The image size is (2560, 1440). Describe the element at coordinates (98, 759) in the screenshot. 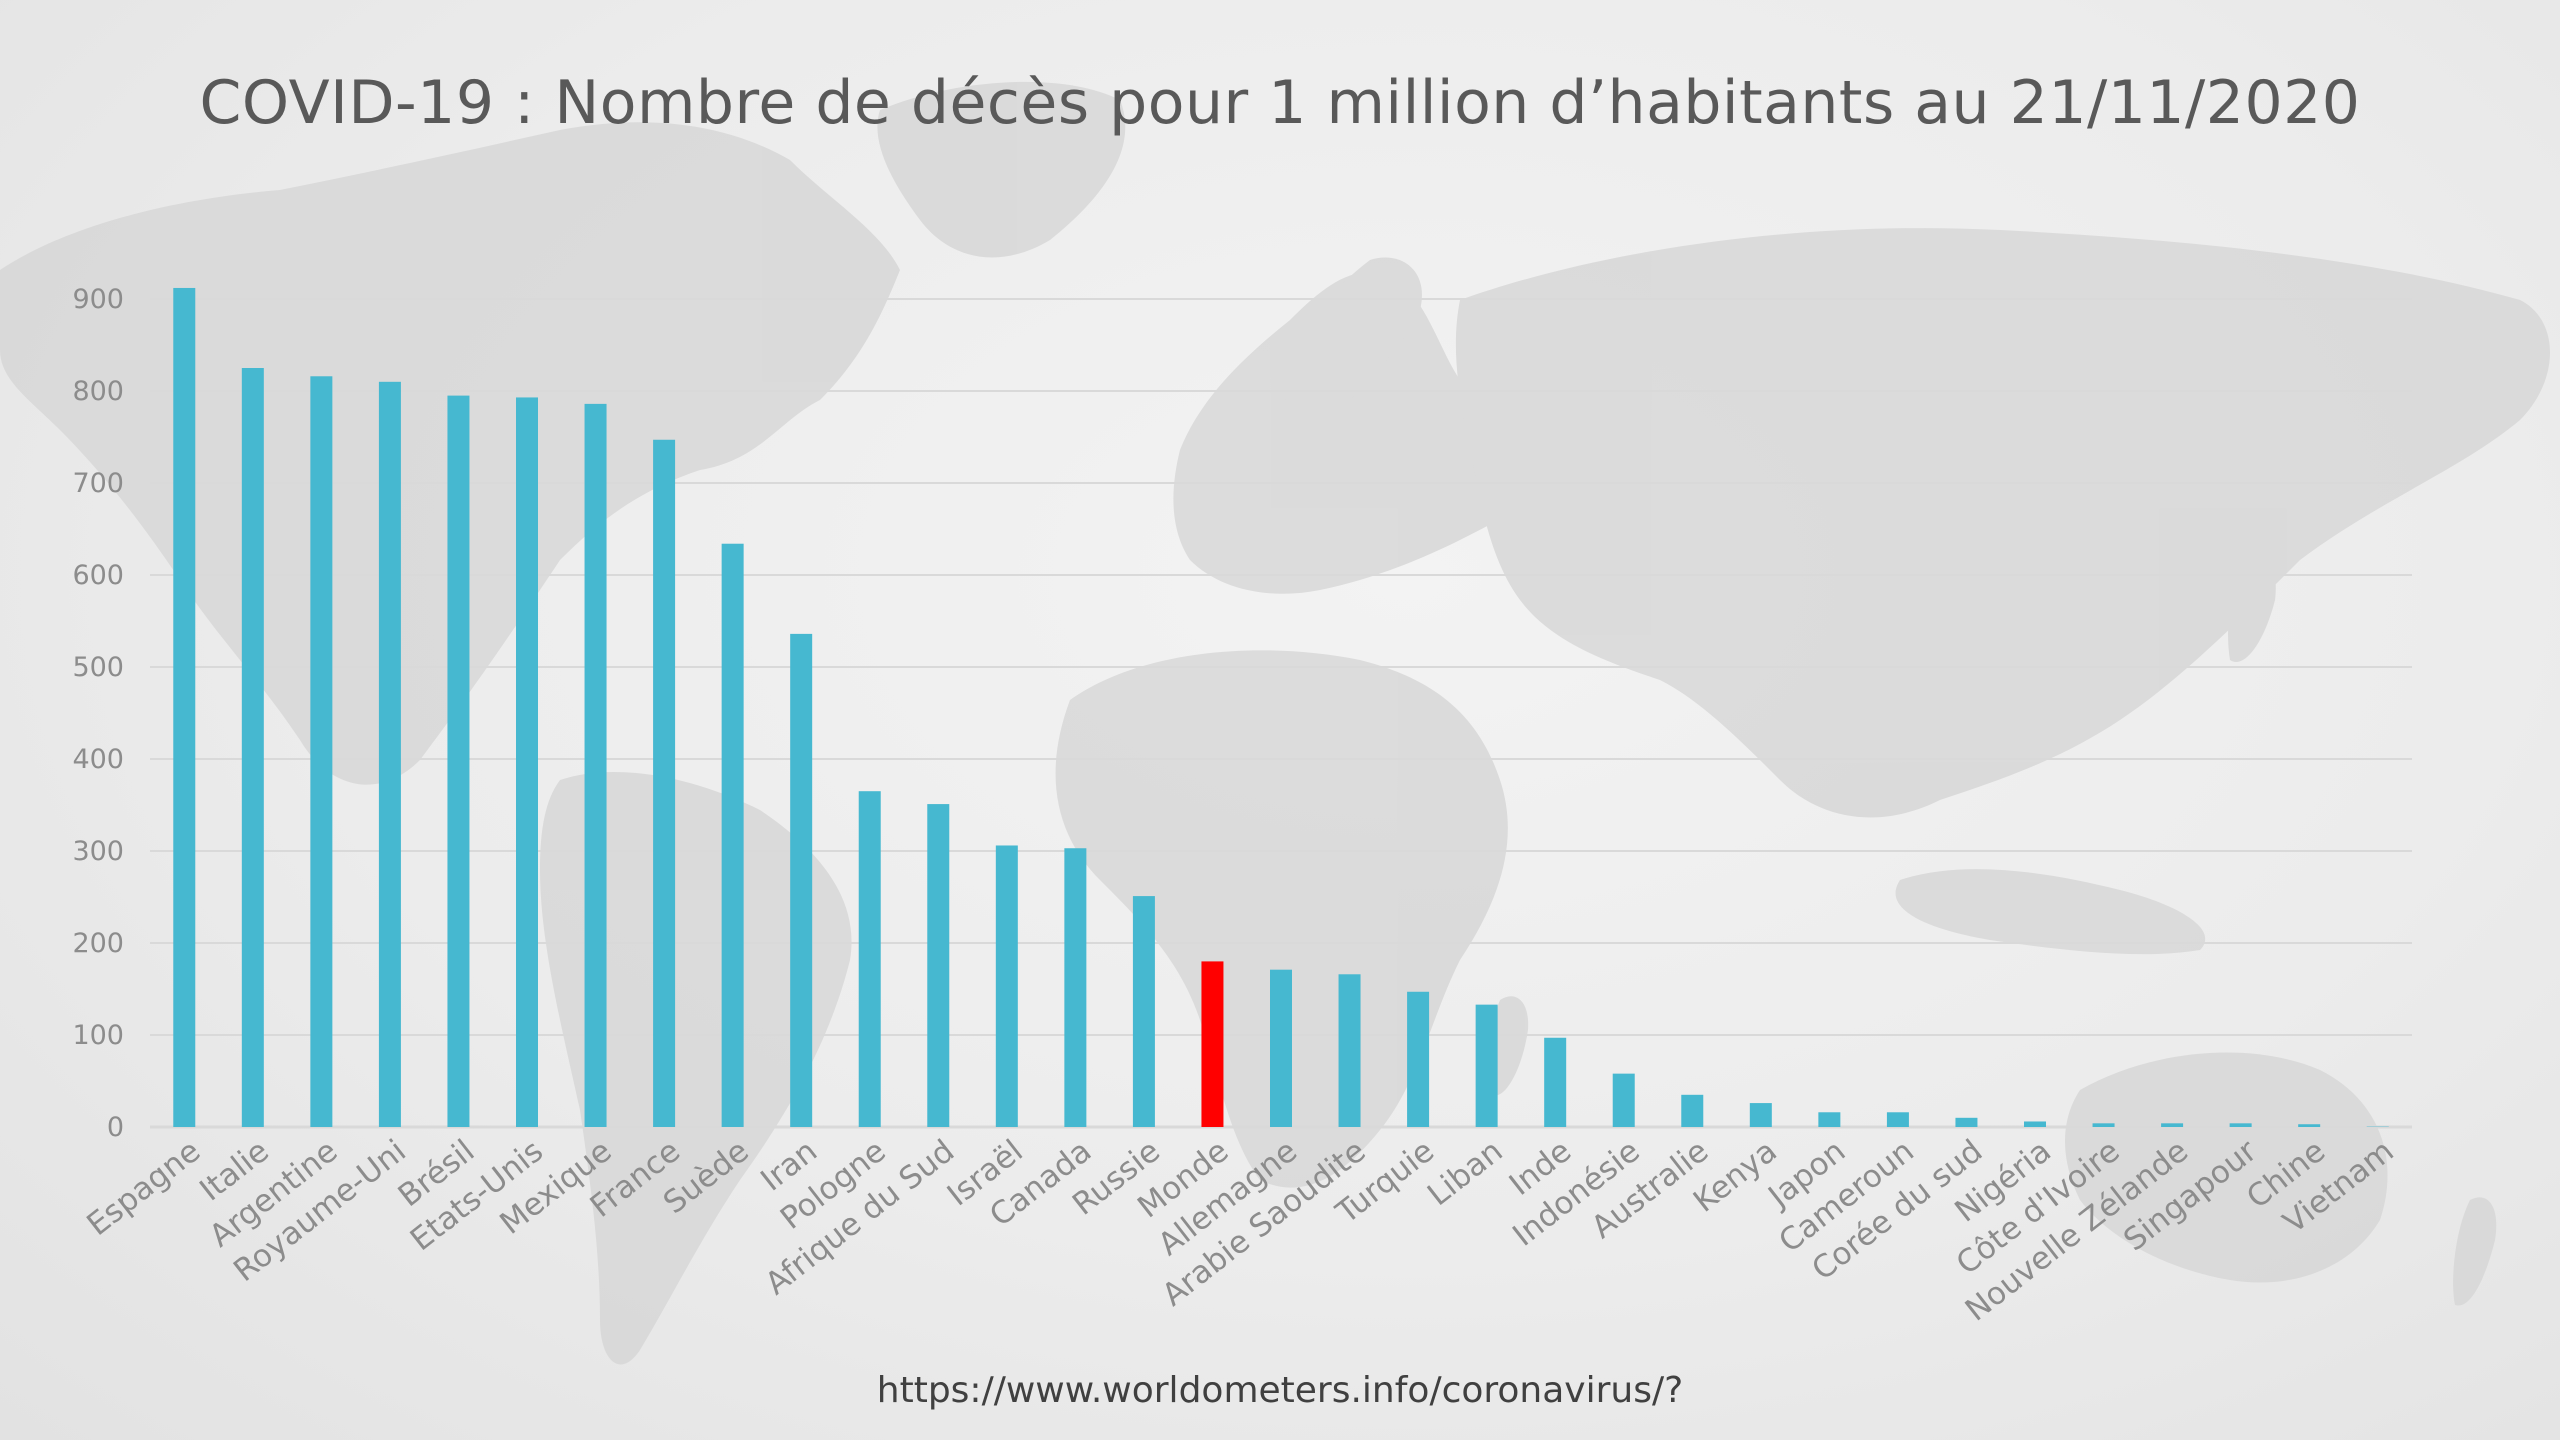

I see `y-tick-label: 400` at that location.